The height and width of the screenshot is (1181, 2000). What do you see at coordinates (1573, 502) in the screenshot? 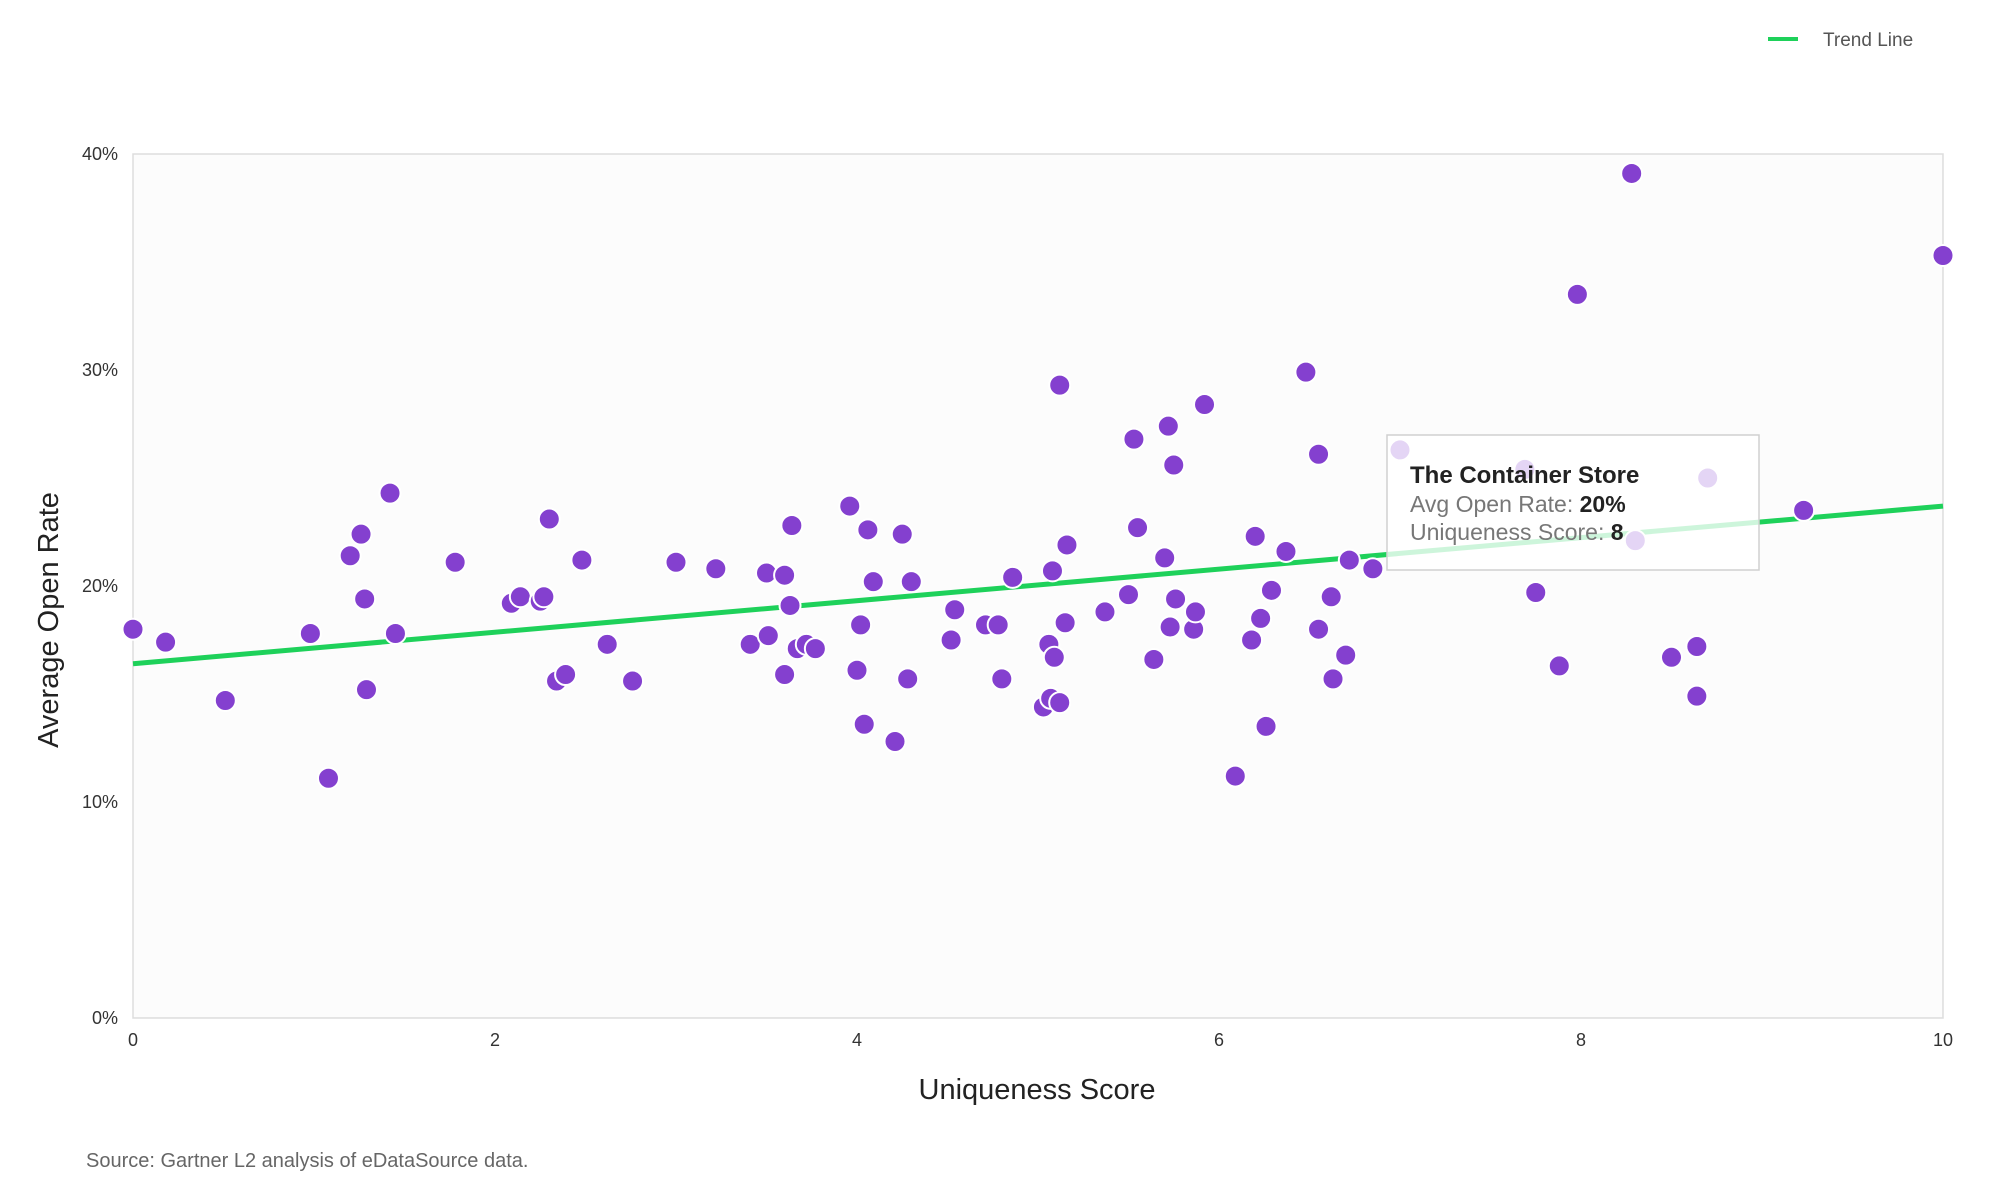
I see `tooltip-box` at bounding box center [1573, 502].